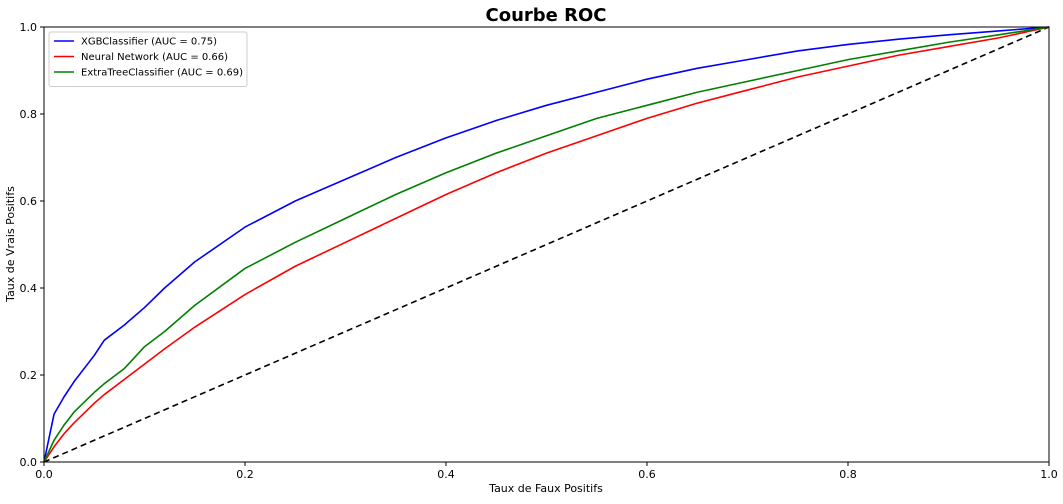  I want to click on x-axis-label: Taux de Faux Positifs, so click(545, 488).